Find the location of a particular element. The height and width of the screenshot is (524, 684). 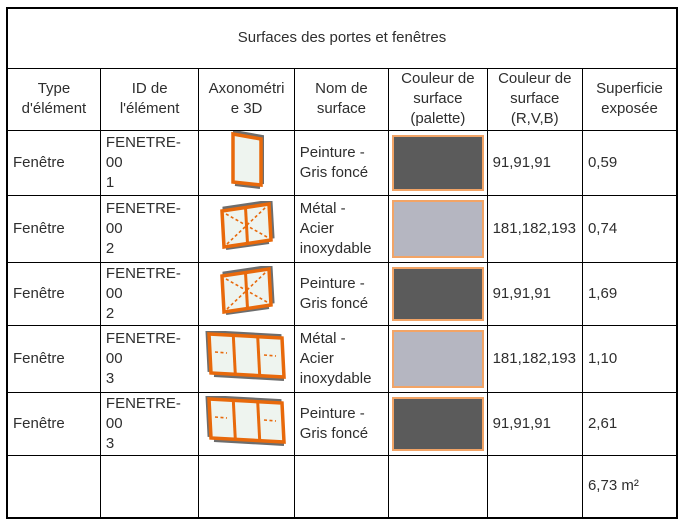

column-header-axonometry: Axonométri e 3D is located at coordinates (246, 99).